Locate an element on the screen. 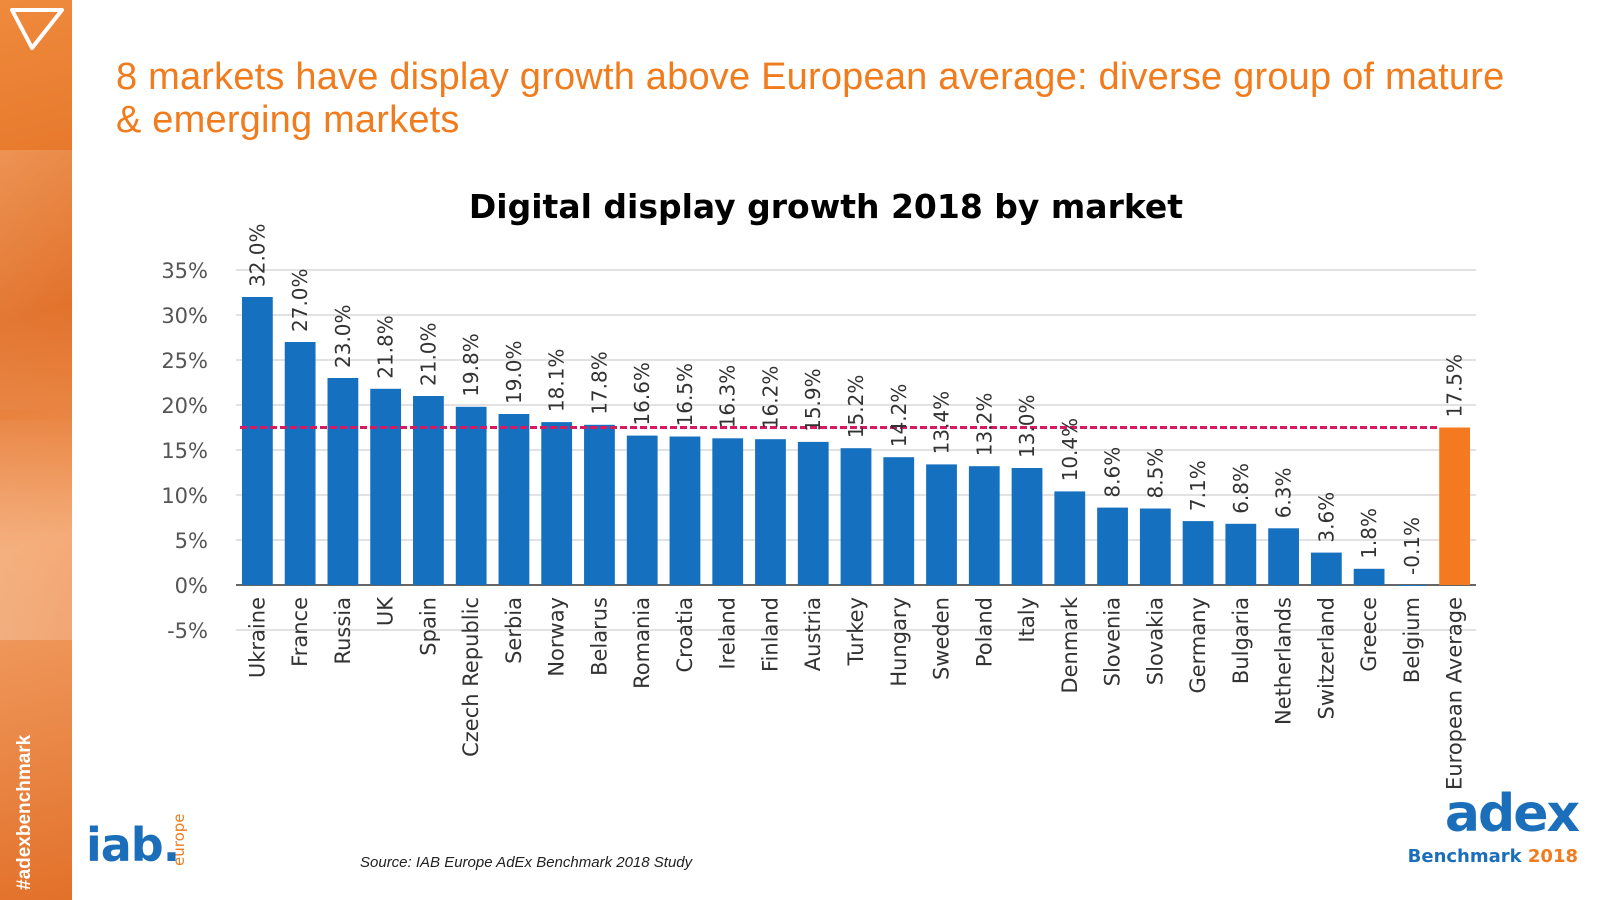  data-label: 15.2% is located at coordinates (856, 407).